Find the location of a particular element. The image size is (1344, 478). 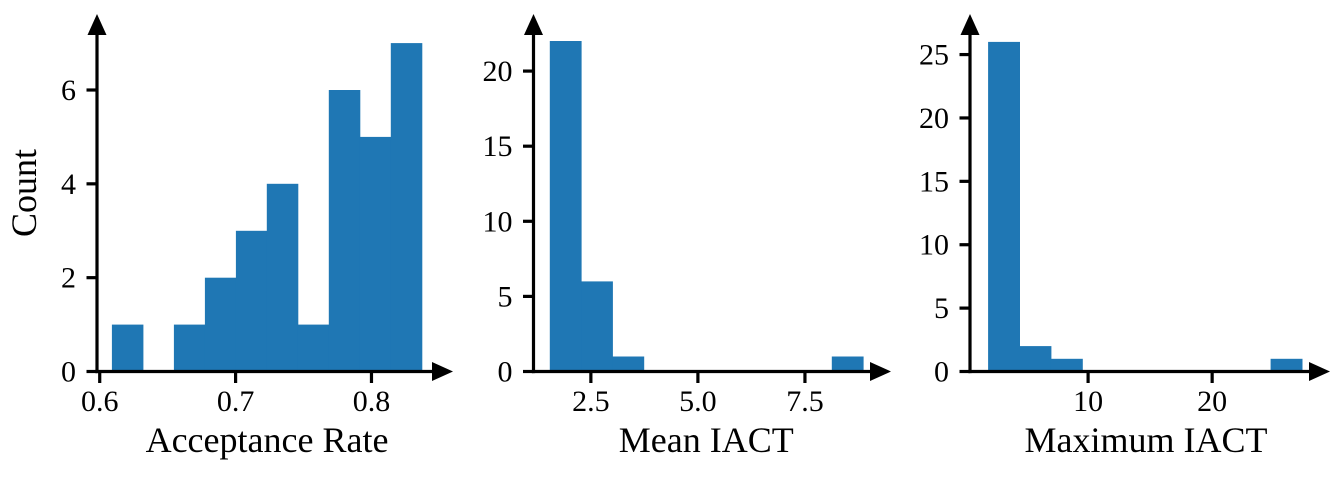

x-axis-label: Maximum IACT is located at coordinates (1146, 440).